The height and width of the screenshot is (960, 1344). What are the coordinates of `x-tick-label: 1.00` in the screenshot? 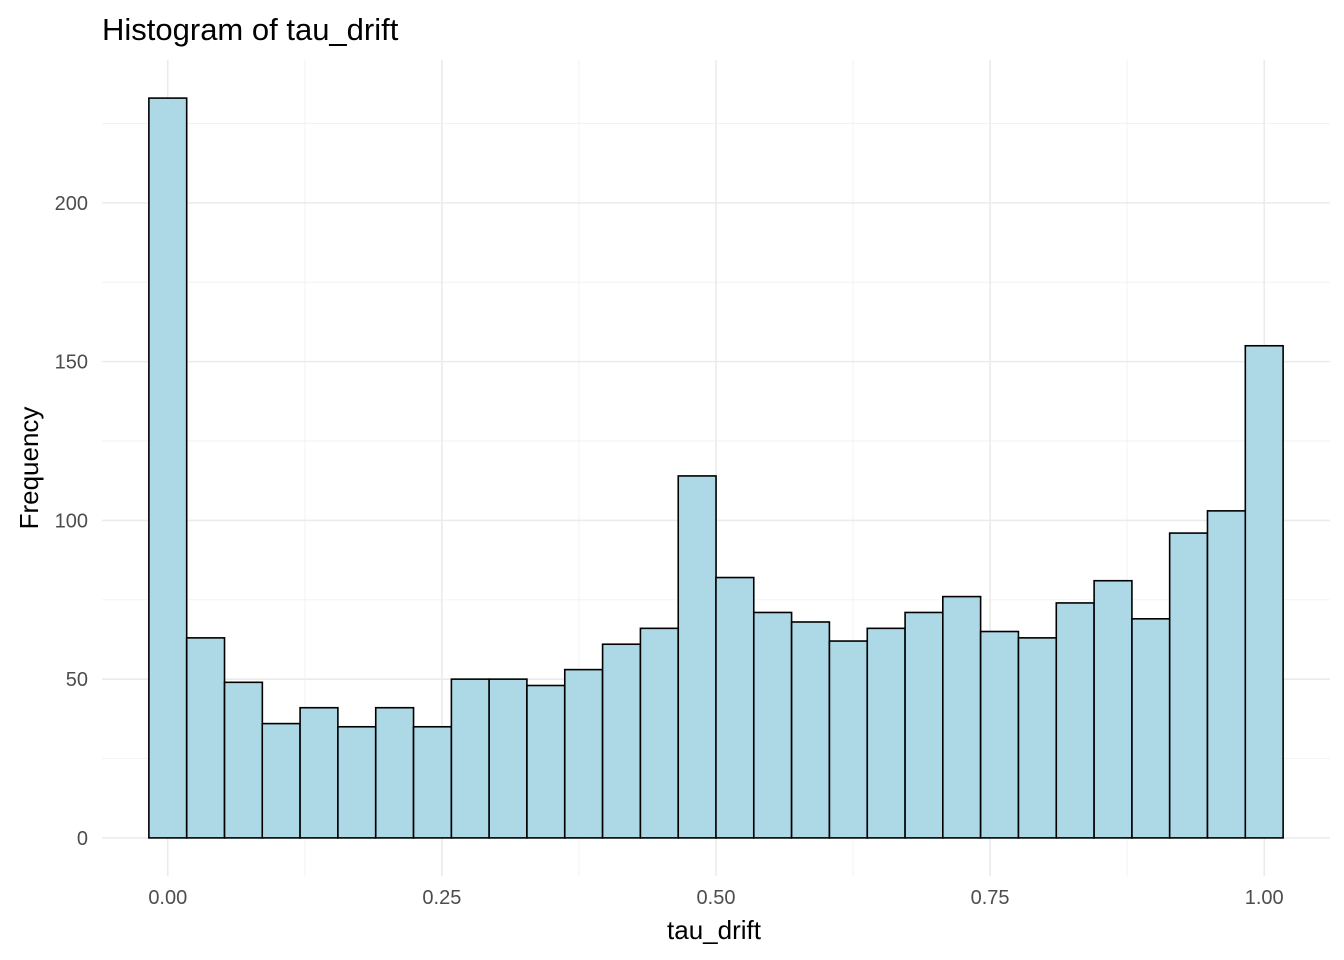 It's located at (1264, 898).